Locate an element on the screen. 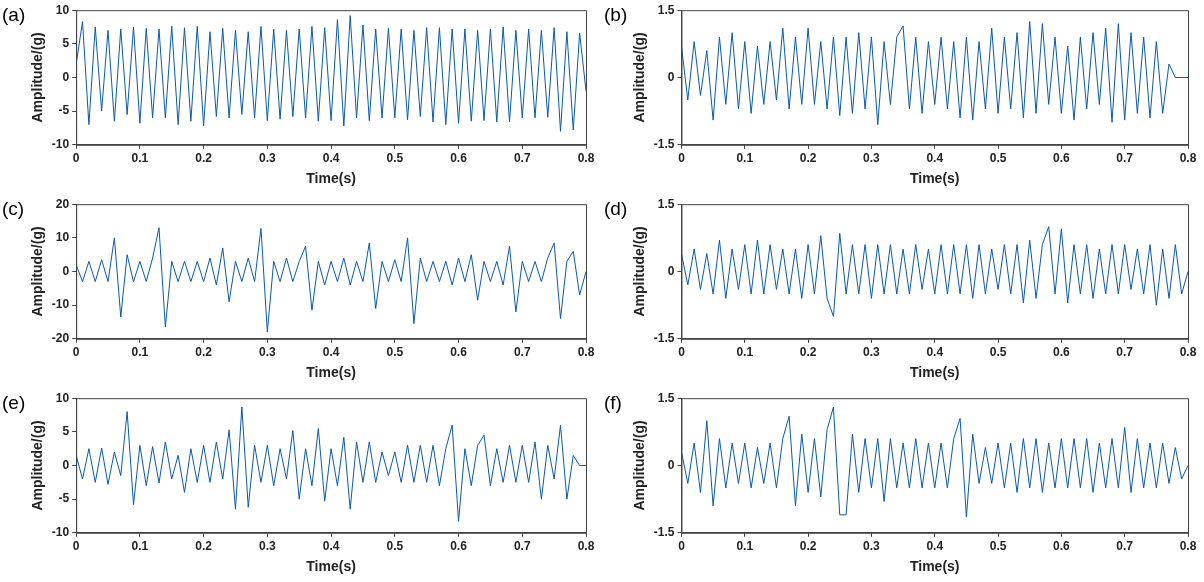  chart-title: (f) is located at coordinates (613, 403).